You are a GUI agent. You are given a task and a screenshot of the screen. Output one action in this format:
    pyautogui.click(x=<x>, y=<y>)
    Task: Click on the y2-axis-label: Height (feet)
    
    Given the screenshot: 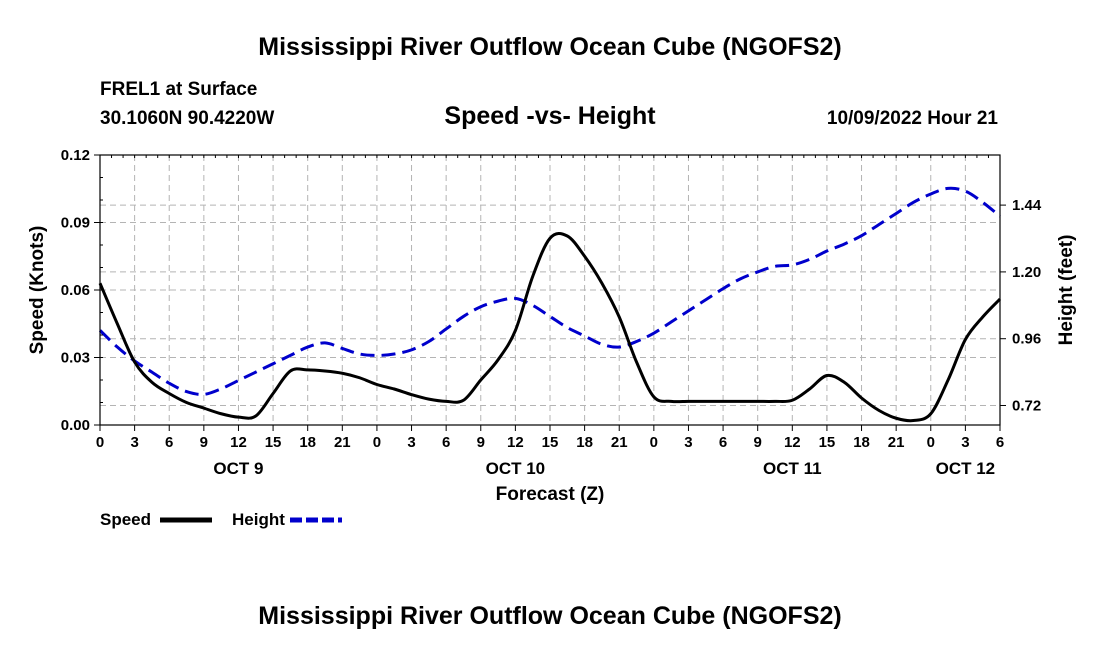 What is the action you would take?
    pyautogui.click(x=1066, y=290)
    